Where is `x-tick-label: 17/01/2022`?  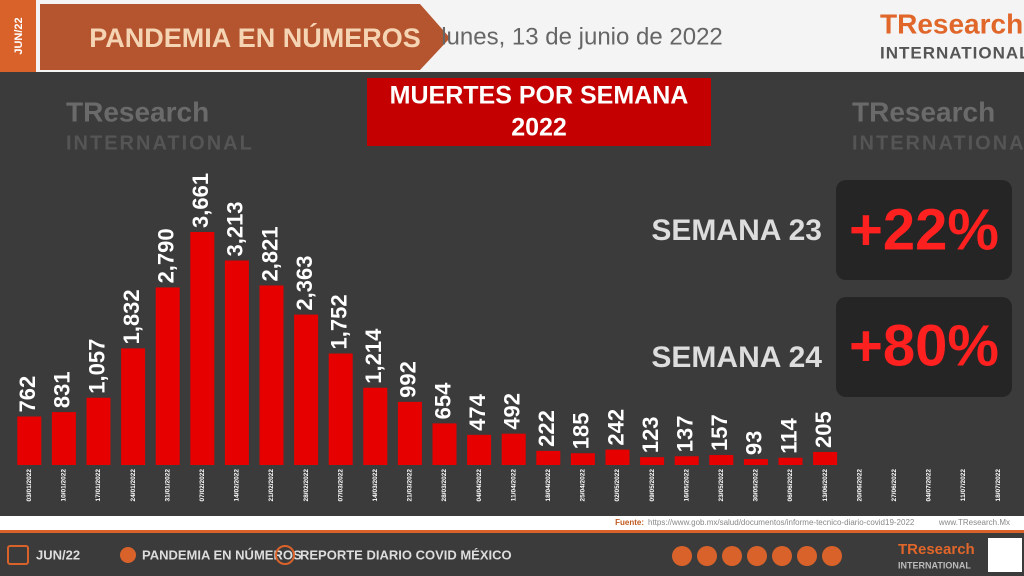 x-tick-label: 17/01/2022 is located at coordinates (98, 485).